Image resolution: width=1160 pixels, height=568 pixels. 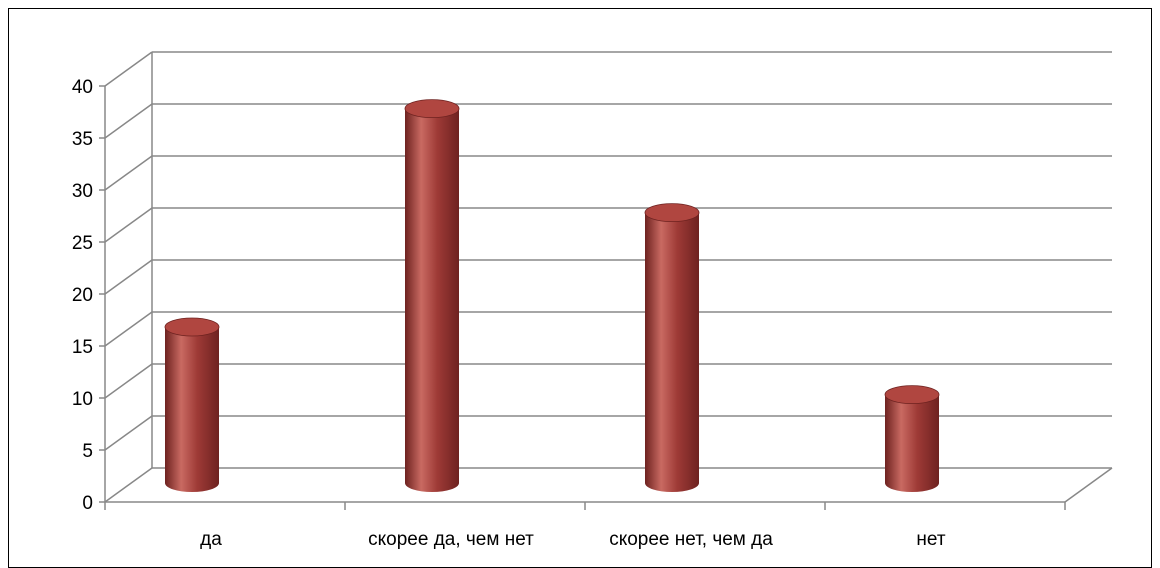 What do you see at coordinates (451, 539) in the screenshot?
I see `x-category-label: скорее да, чем нет` at bounding box center [451, 539].